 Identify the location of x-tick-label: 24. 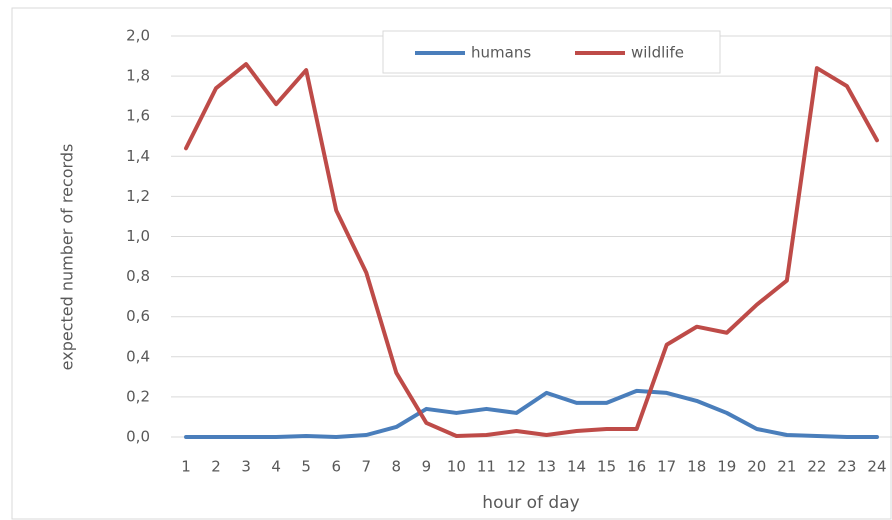
(876, 467).